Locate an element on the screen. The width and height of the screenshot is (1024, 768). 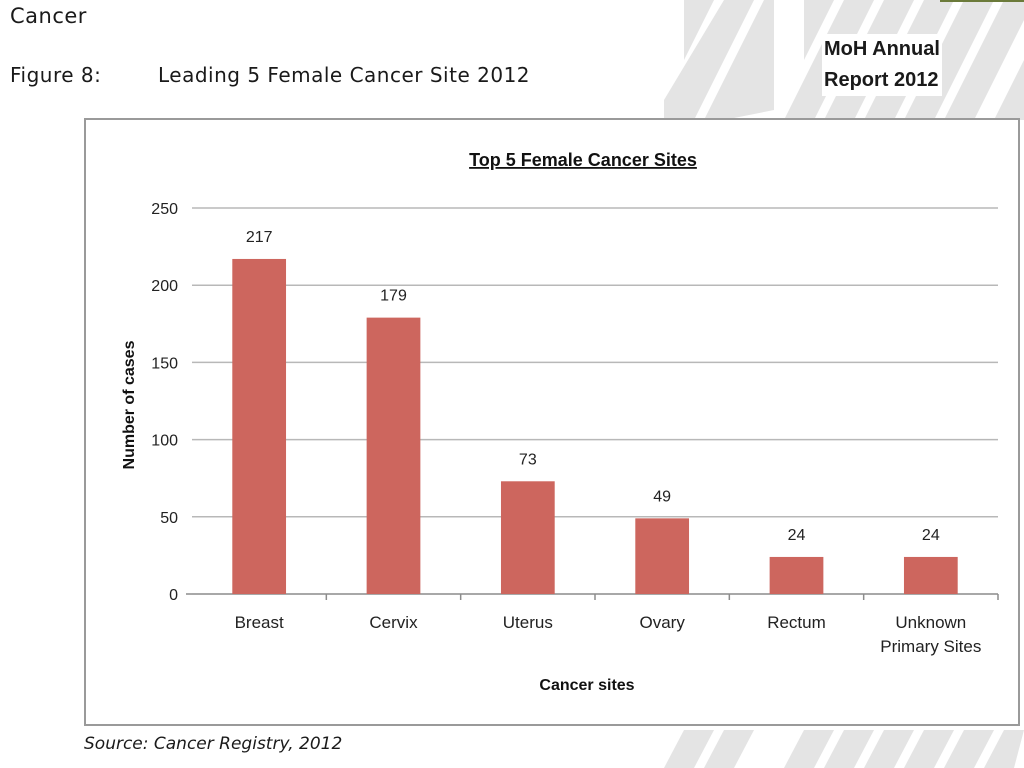
x-axis-label: Cancer sites is located at coordinates (586, 685).